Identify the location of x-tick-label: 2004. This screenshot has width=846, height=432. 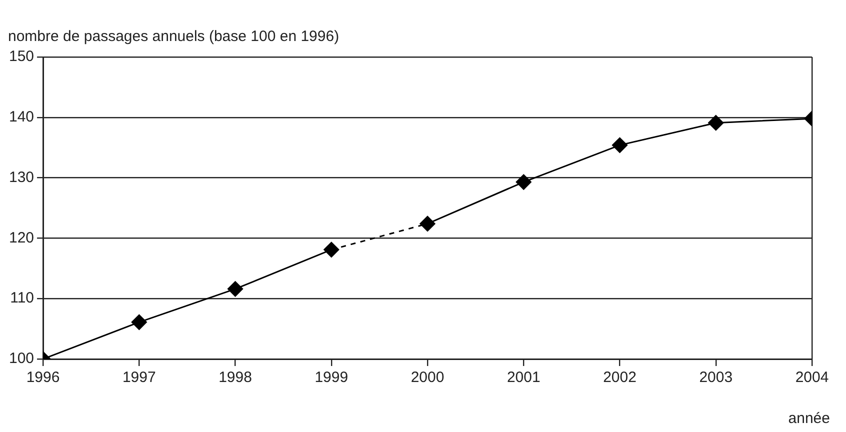
(812, 377).